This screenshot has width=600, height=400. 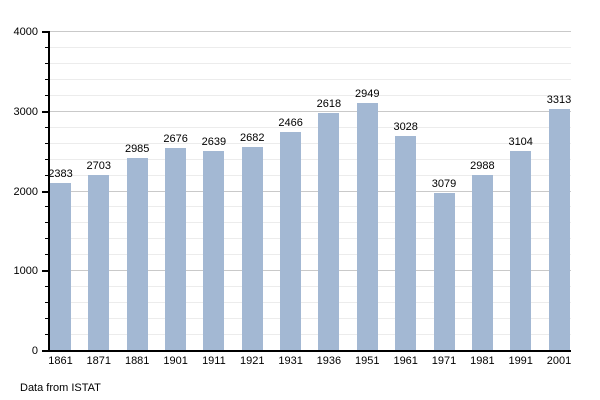 What do you see at coordinates (329, 361) in the screenshot?
I see `x-axis-tick-label: 1936` at bounding box center [329, 361].